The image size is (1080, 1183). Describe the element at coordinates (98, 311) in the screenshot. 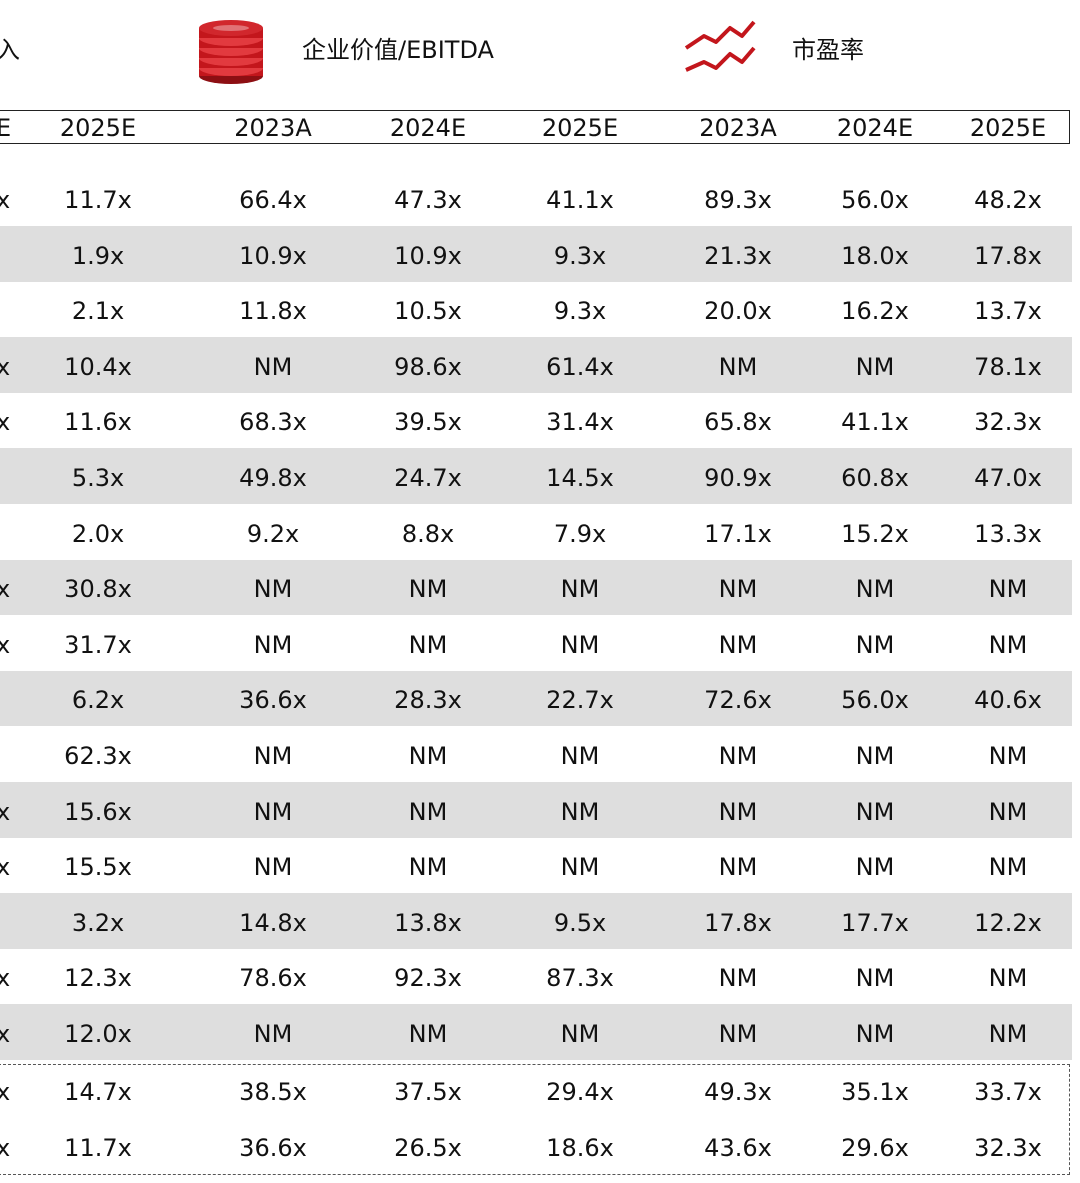

I see `table-cell: 2.1x` at that location.